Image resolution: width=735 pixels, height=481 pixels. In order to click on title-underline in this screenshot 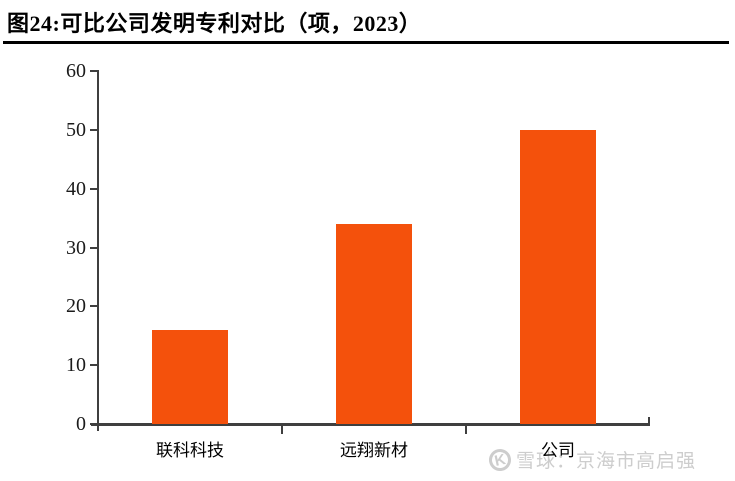, I will do `click(366, 42)`.